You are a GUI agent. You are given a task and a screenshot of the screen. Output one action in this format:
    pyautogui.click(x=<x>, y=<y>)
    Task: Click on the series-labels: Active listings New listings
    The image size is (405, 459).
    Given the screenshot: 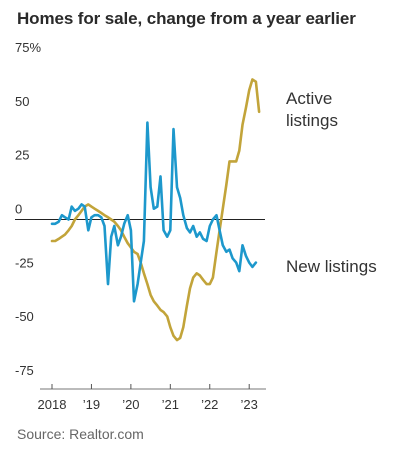 What is the action you would take?
    pyautogui.click(x=331, y=182)
    